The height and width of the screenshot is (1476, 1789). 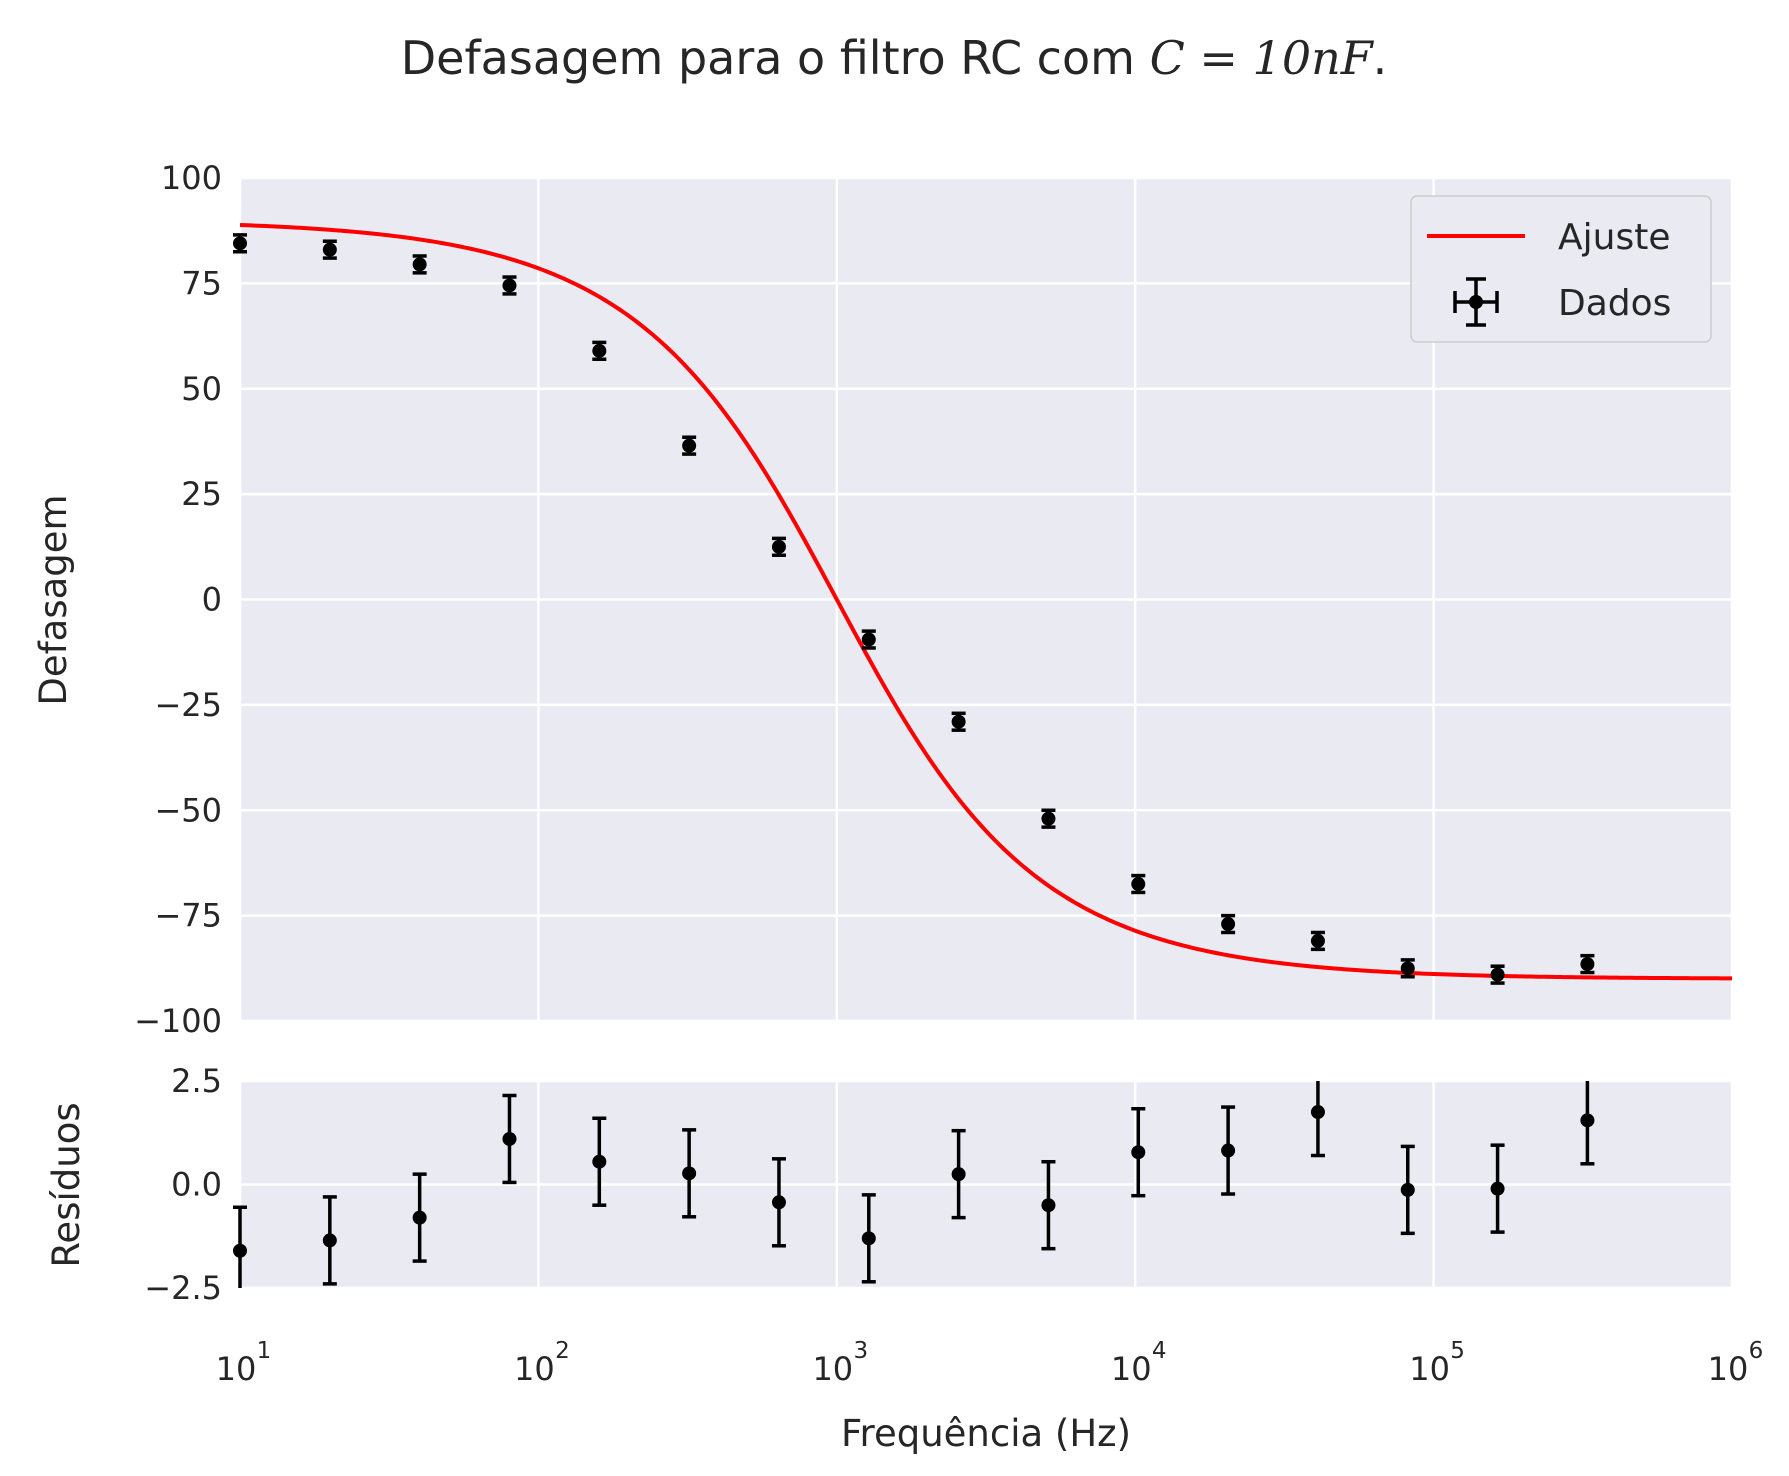 I want to click on legend: Ajuste Dados, so click(x=1561, y=269).